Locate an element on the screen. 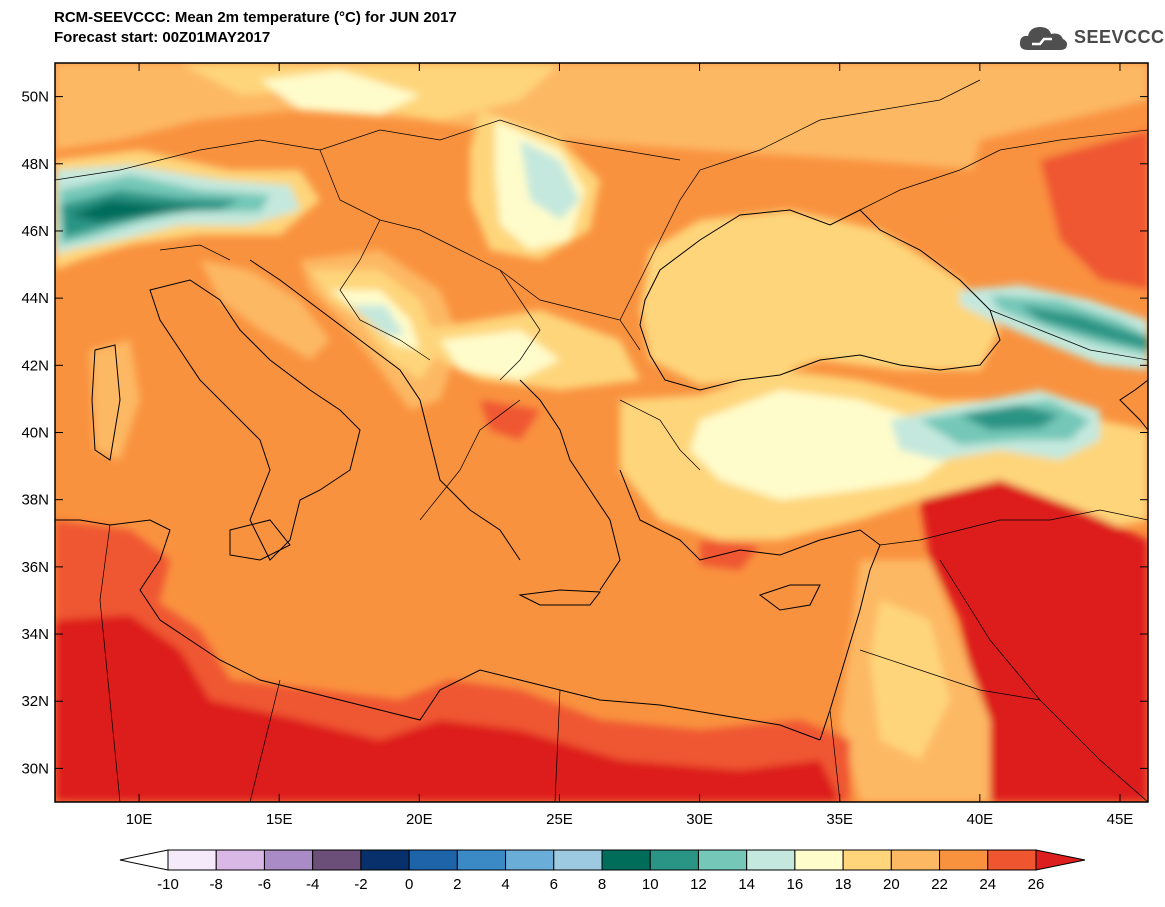 This screenshot has width=1165, height=907. lat-tick-label: 48N is located at coordinates (35, 164).